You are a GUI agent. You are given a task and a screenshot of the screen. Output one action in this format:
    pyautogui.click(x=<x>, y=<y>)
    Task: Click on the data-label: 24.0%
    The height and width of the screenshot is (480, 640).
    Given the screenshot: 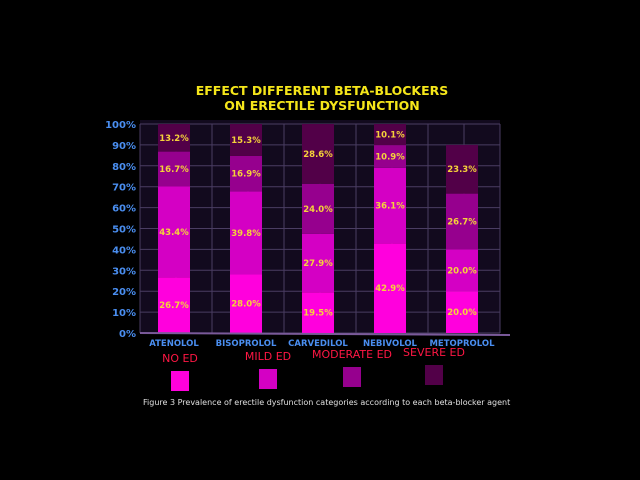 What is the action you would take?
    pyautogui.click(x=318, y=210)
    